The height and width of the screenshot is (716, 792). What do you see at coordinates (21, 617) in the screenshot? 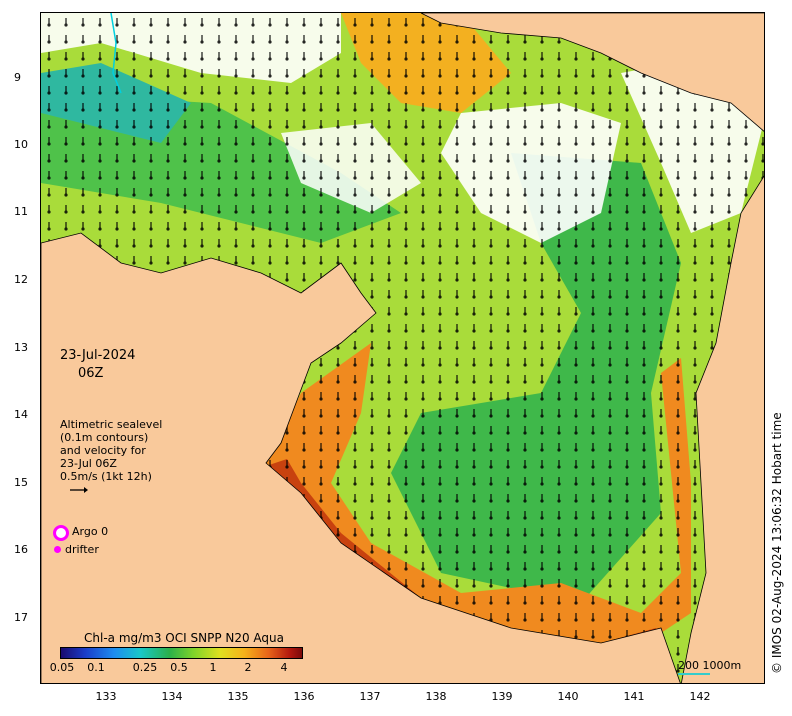
I see `lat-label-17: 17` at bounding box center [21, 617].